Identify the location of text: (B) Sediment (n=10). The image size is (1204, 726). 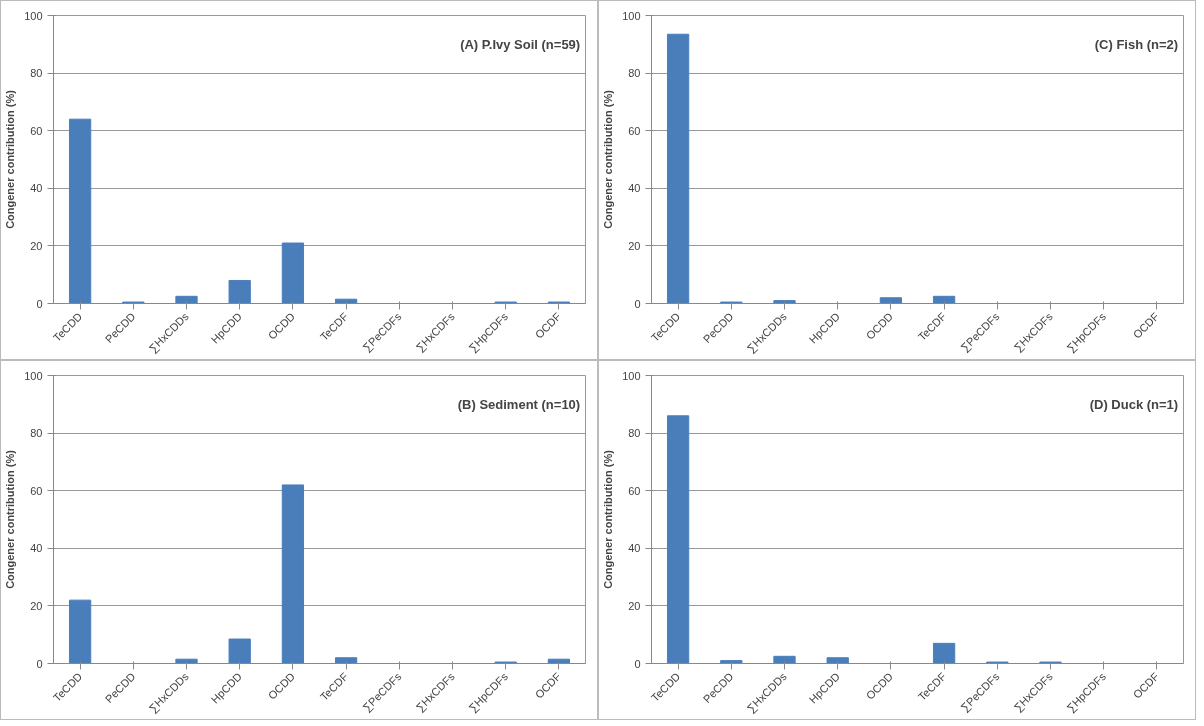
(519, 404).